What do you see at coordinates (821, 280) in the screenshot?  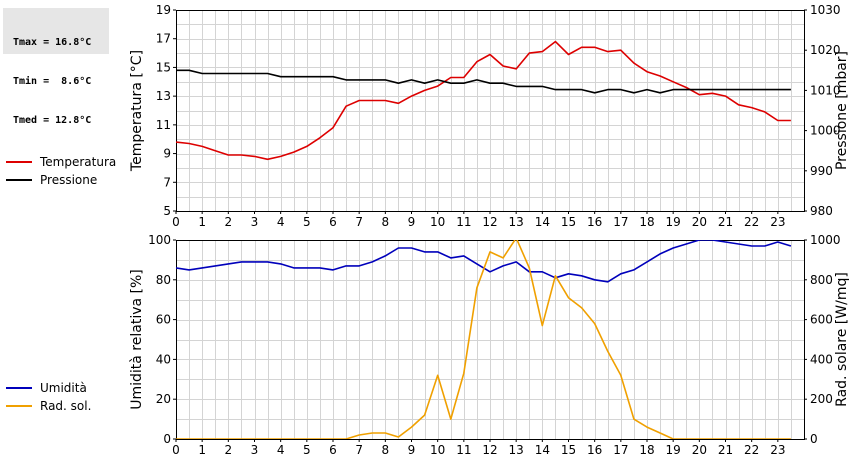 I see `y2-tick-label: 800` at bounding box center [821, 280].